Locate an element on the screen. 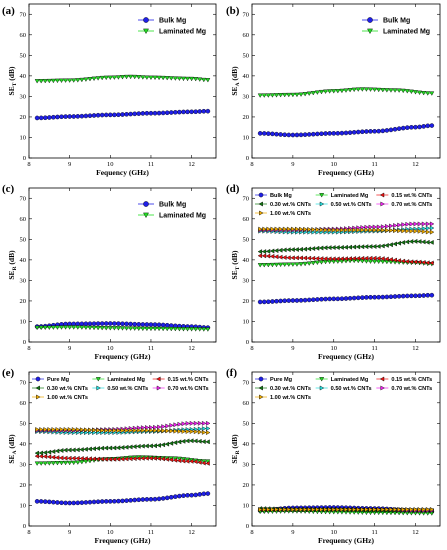 Image resolution: width=447 pixels, height=550 pixels. panel-label: (c) is located at coordinates (8, 189).